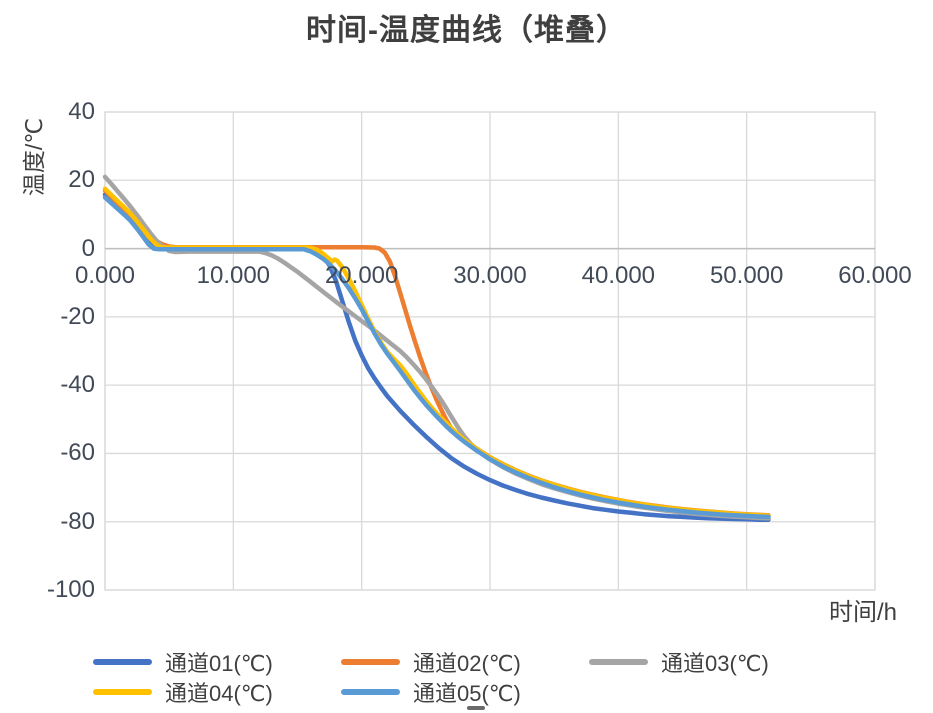  Describe the element at coordinates (490, 275) in the screenshot. I see `x-tick-label: 30.000` at that location.